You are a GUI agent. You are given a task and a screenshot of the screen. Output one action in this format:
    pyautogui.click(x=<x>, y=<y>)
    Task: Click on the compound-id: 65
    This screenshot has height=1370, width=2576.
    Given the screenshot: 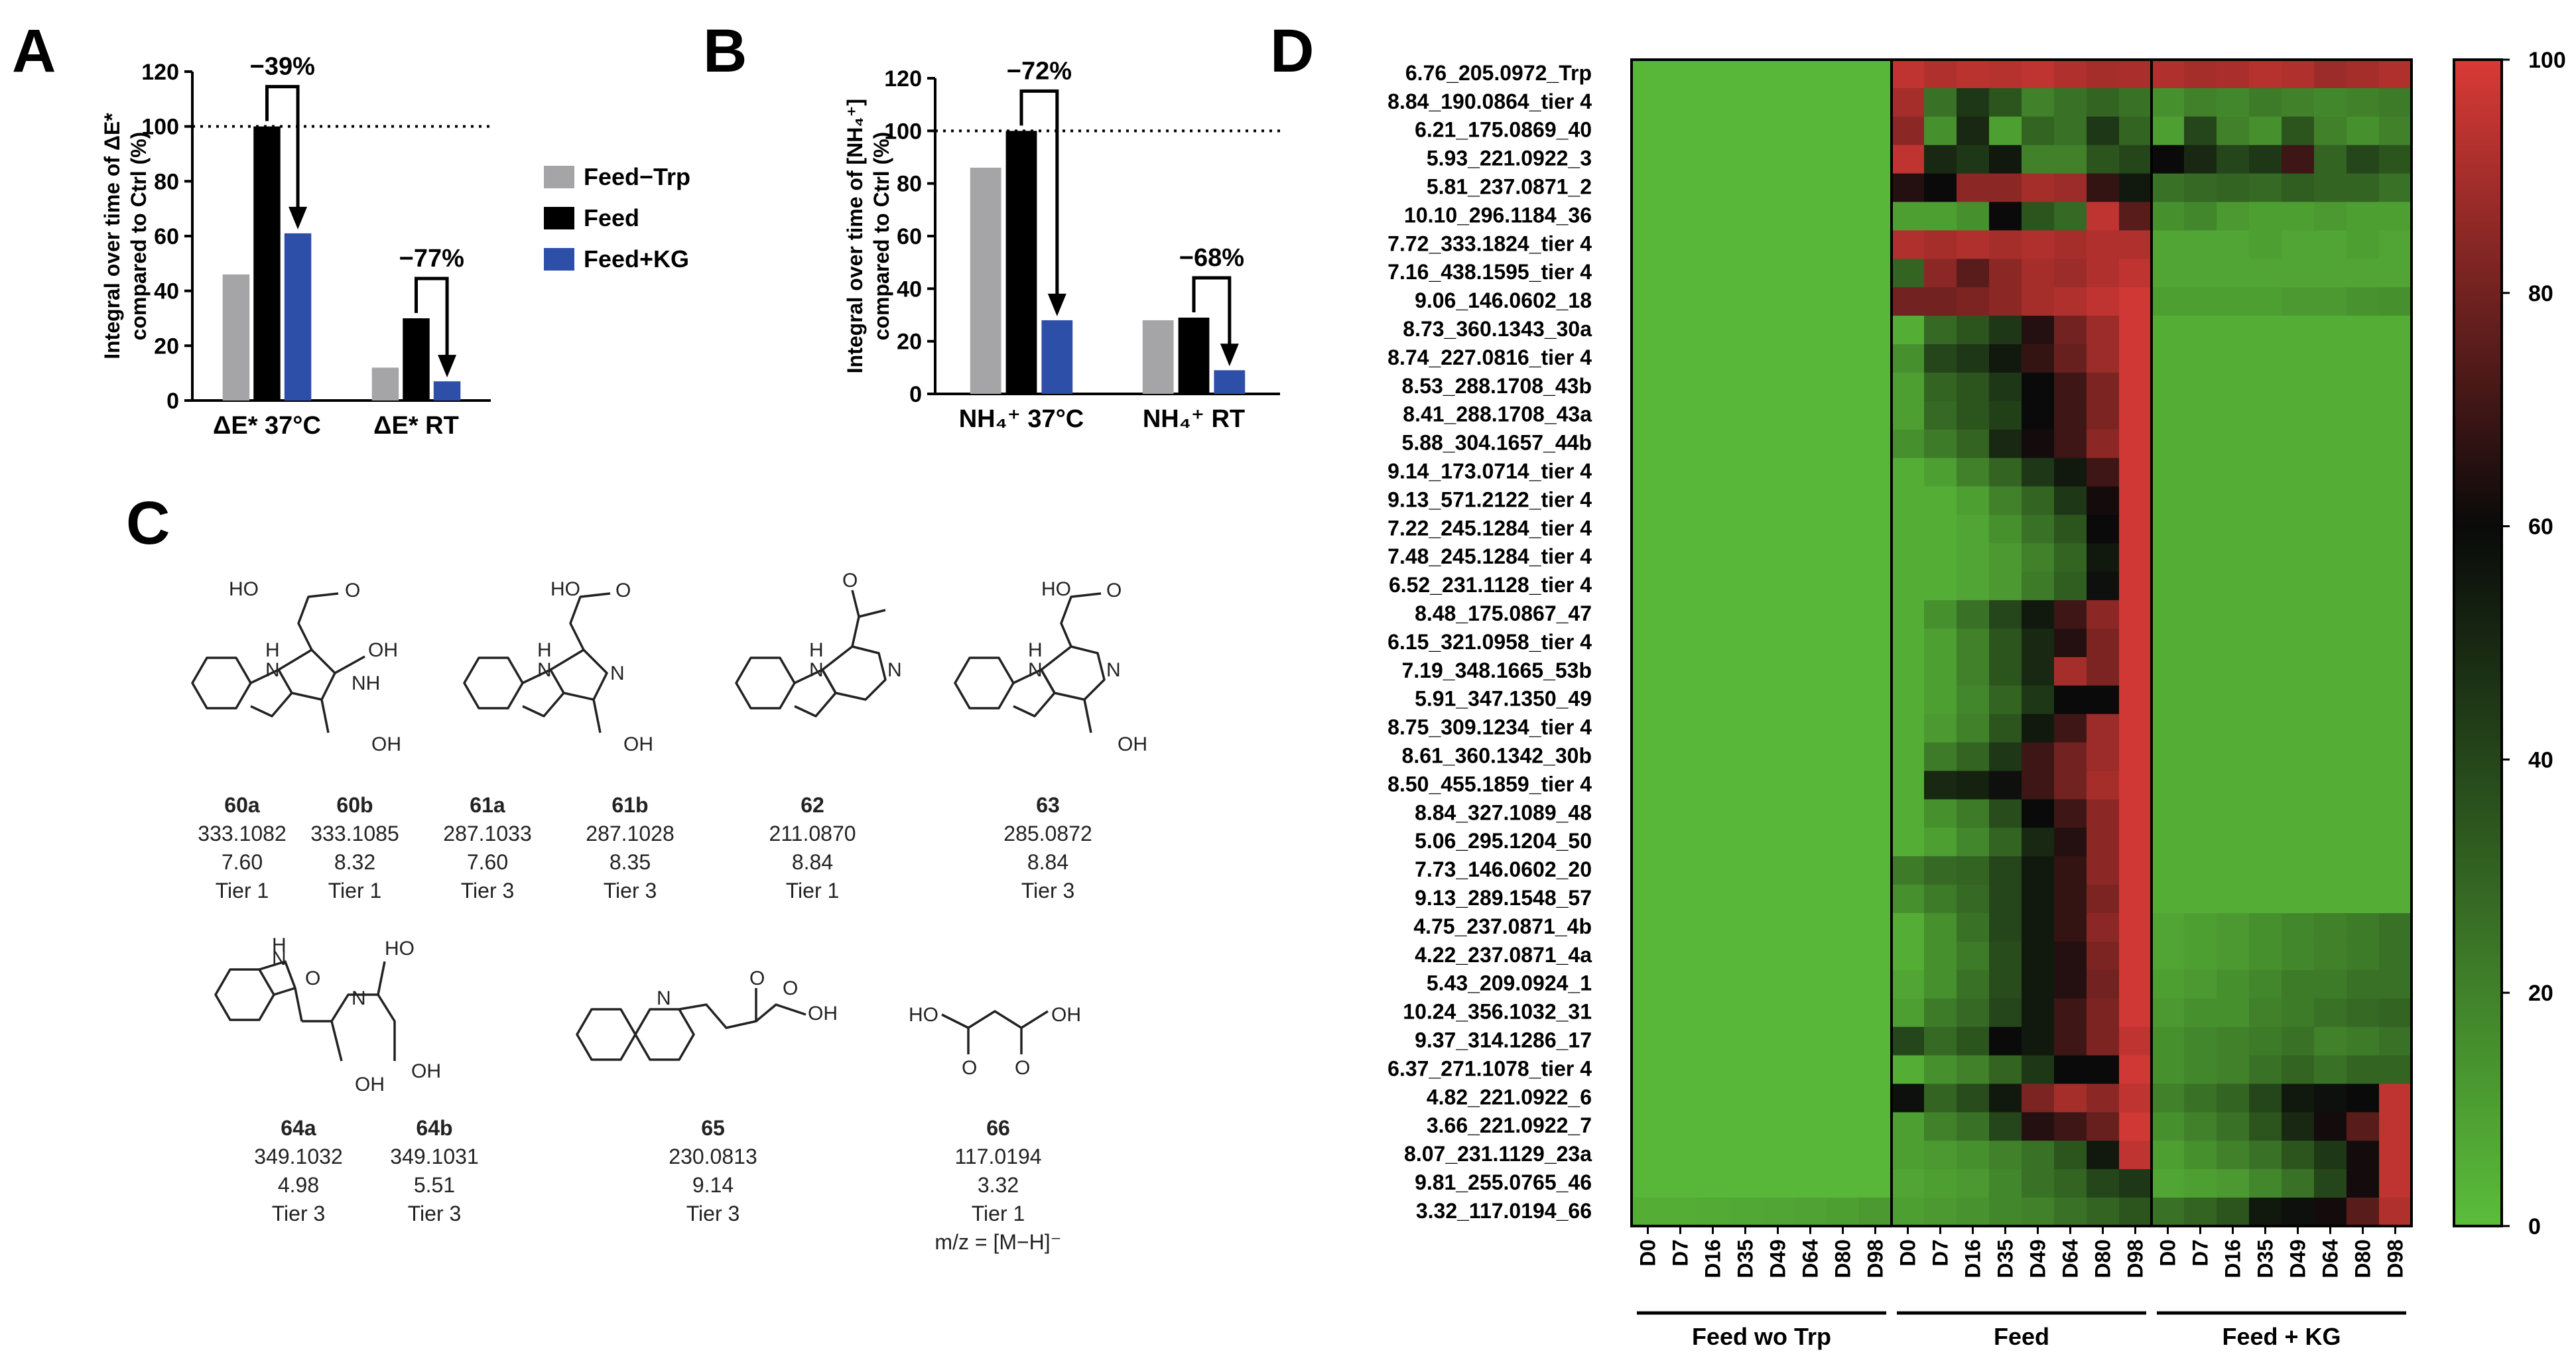 What is the action you would take?
    pyautogui.click(x=713, y=1128)
    